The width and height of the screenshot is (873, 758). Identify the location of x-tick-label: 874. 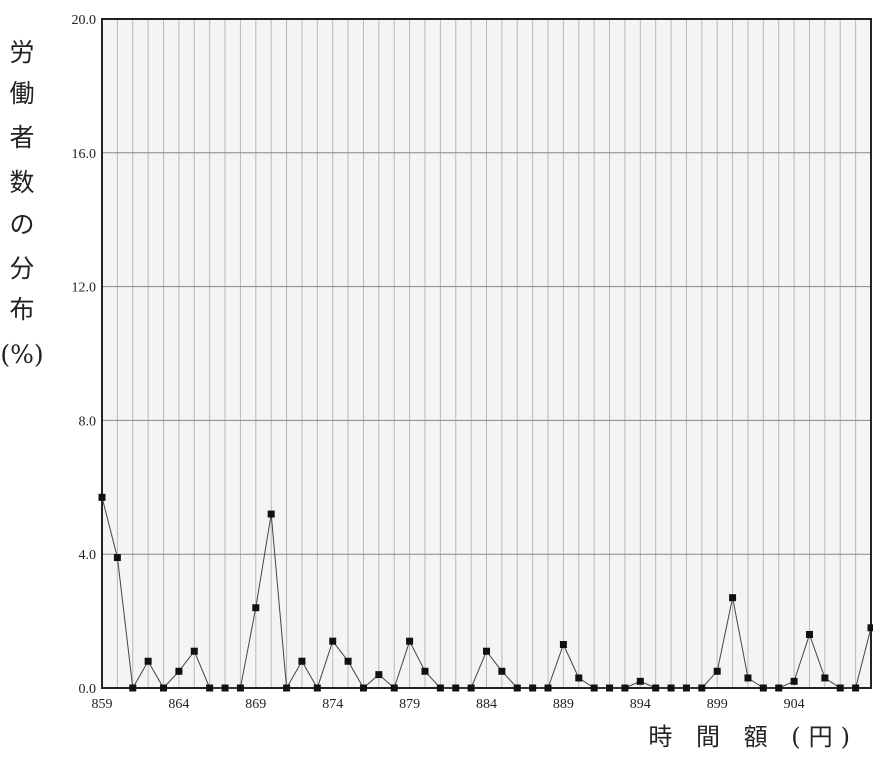
(332, 704).